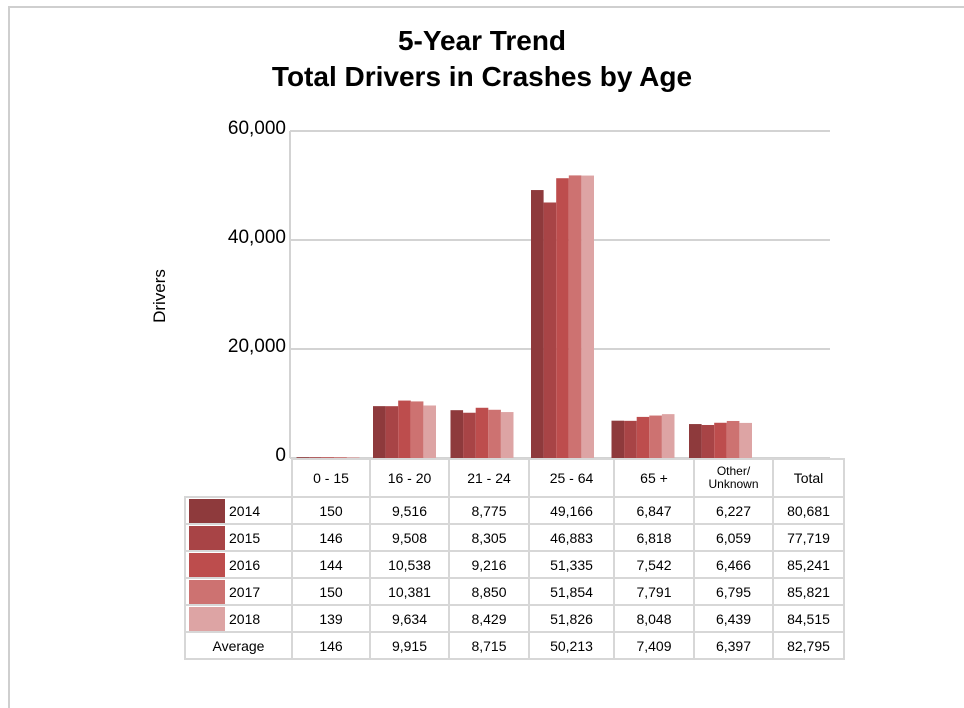  I want to click on table-row: 2017 150 10,381 8,850 51,854 7,791 6,795 85,821, so click(514, 591).